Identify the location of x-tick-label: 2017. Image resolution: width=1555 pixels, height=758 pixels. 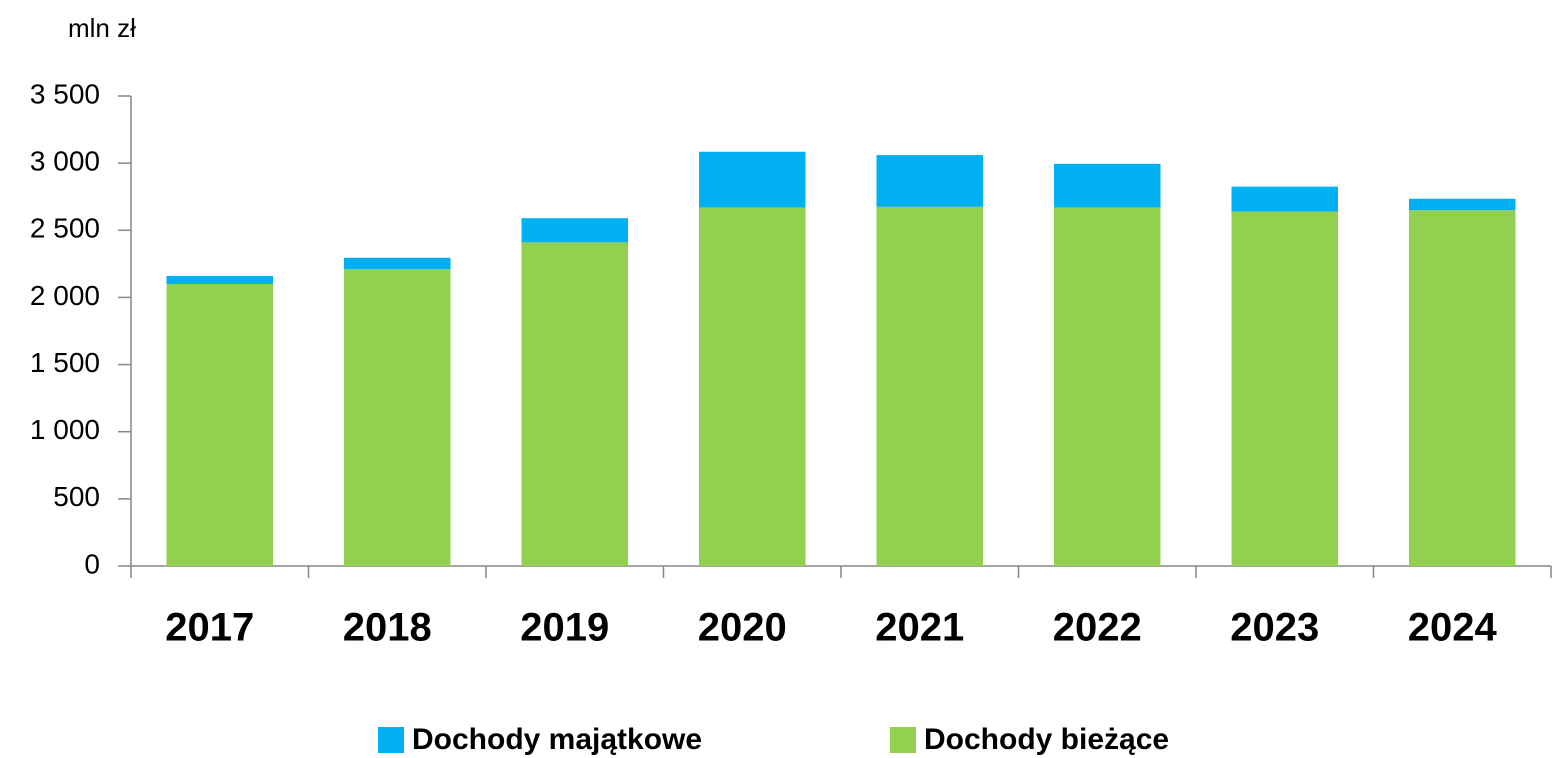
(209, 628).